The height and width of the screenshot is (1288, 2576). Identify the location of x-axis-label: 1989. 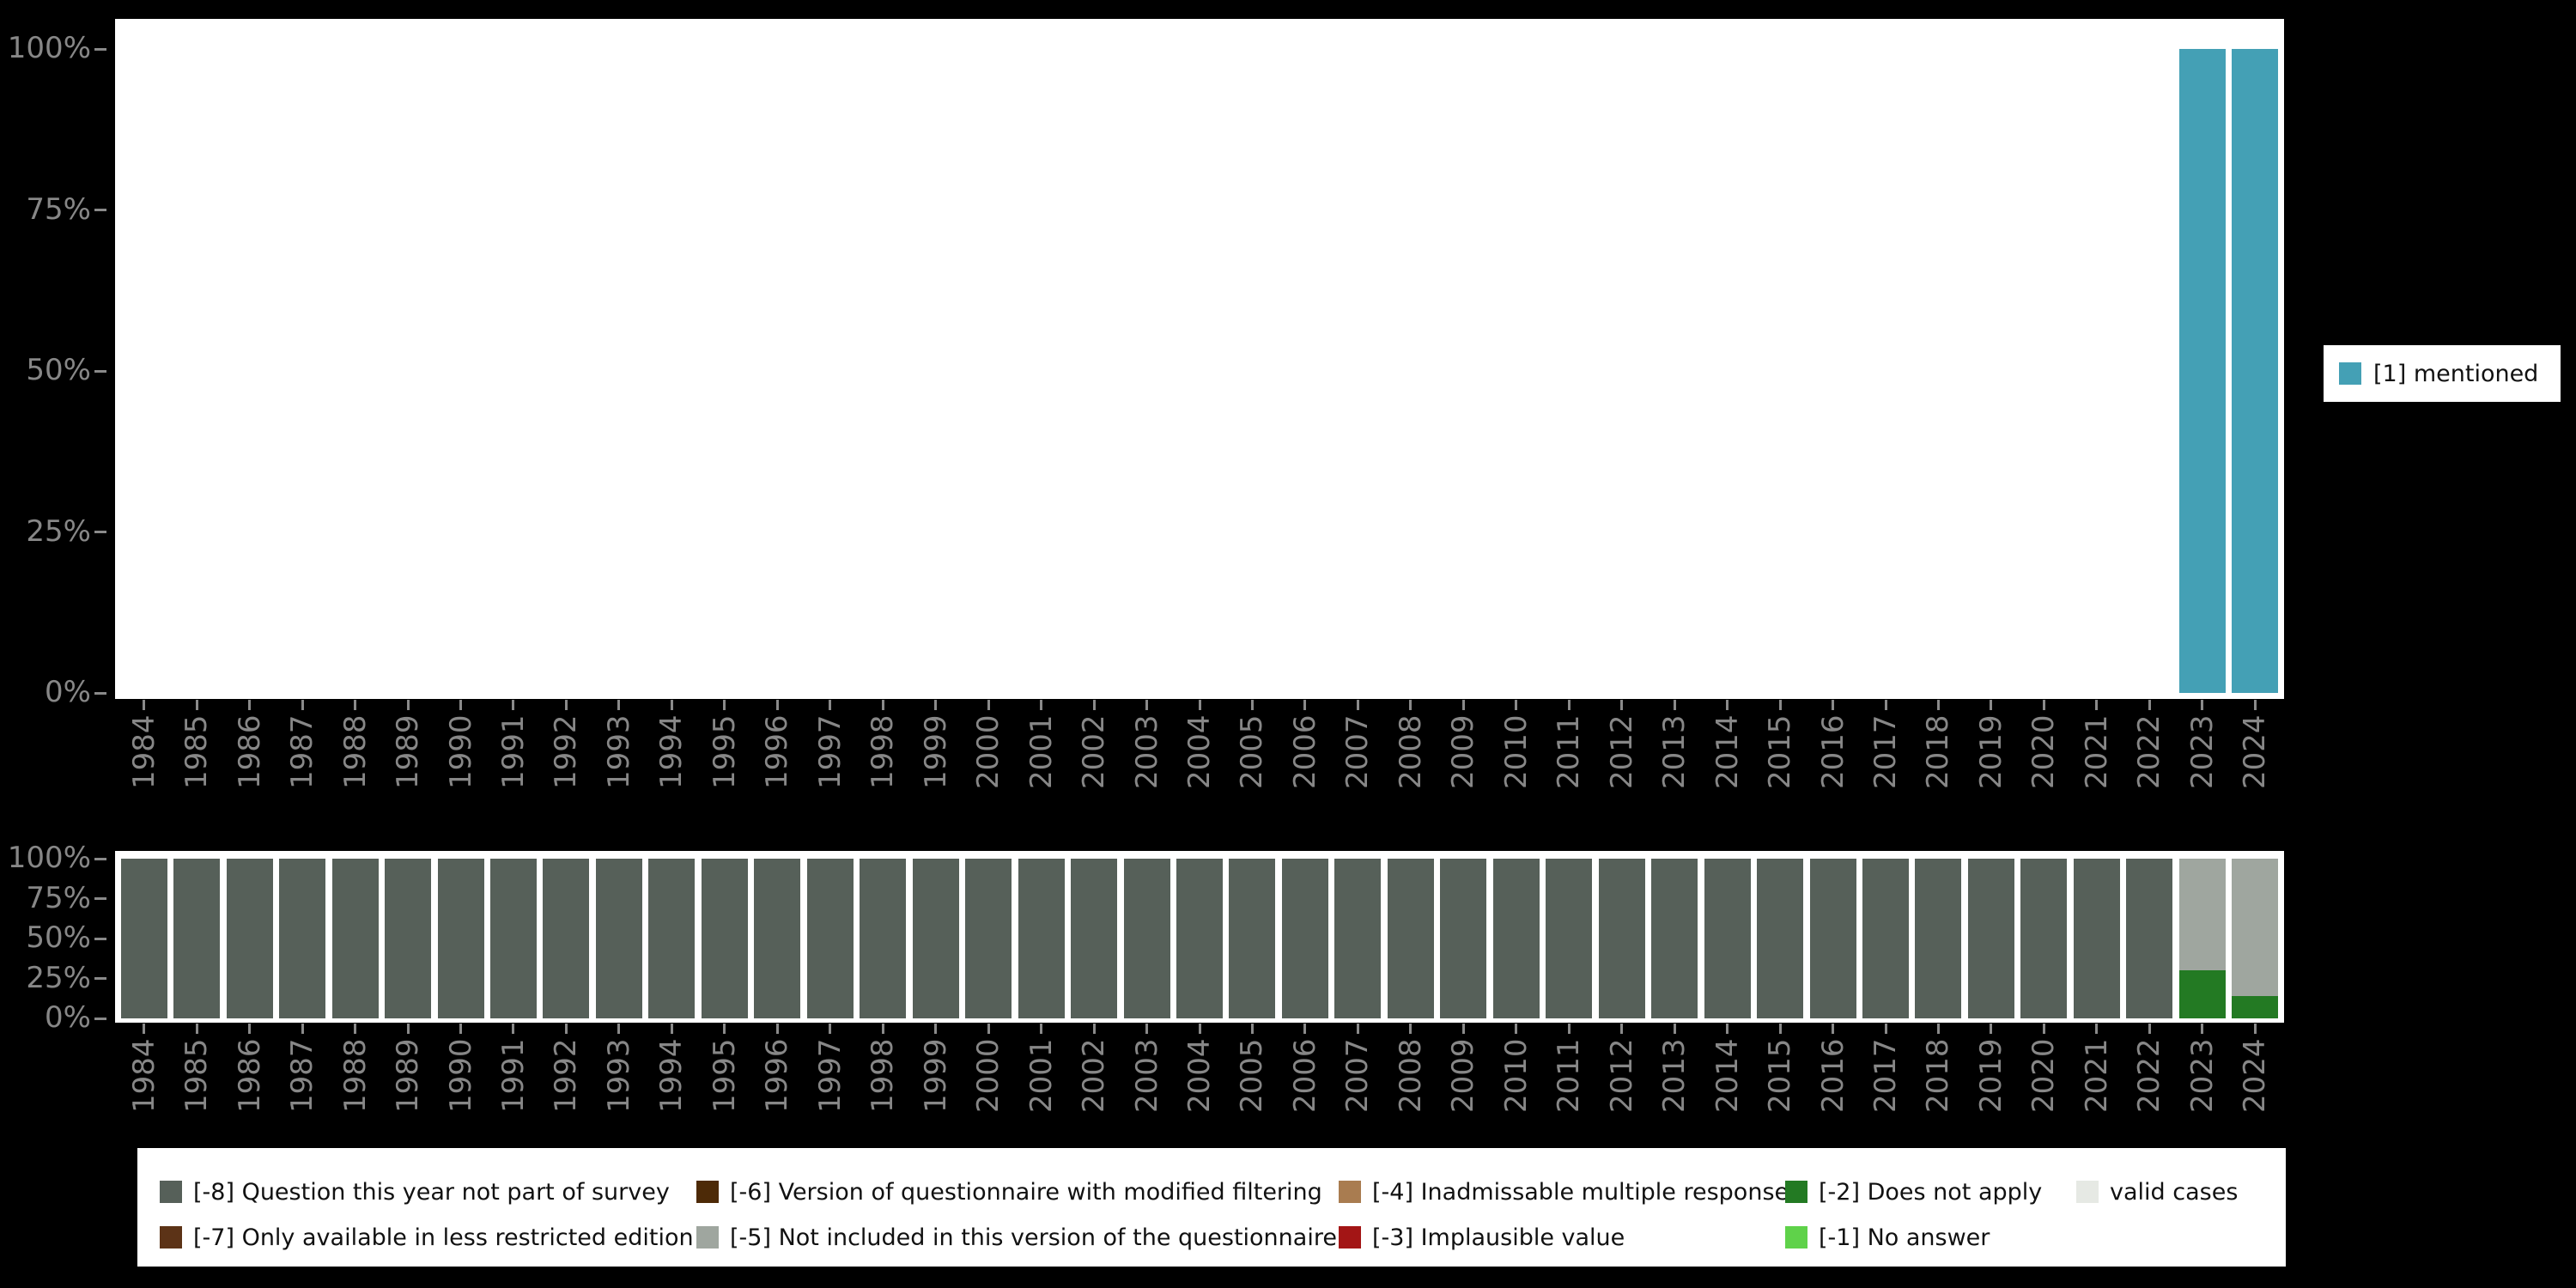
(409, 1075).